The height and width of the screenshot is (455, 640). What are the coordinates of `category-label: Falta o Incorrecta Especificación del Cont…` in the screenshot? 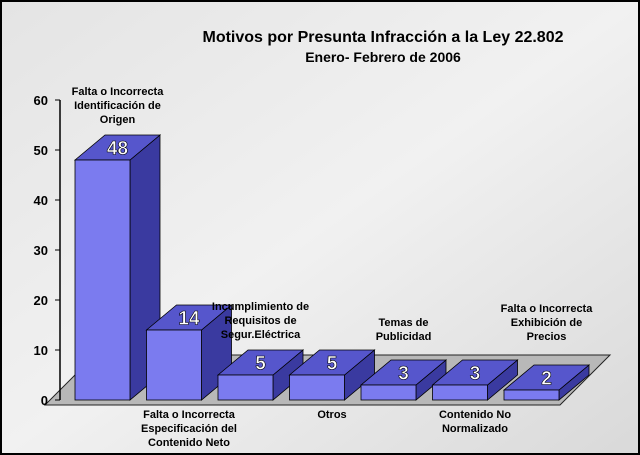 It's located at (189, 429).